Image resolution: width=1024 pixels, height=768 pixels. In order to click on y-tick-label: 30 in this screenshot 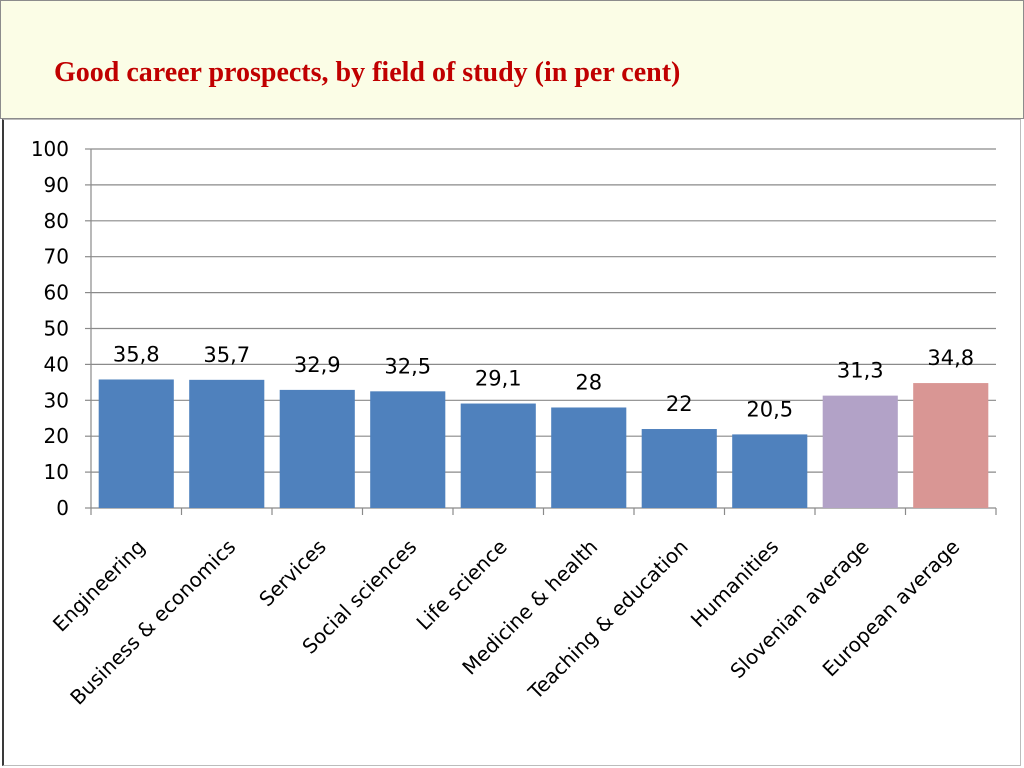, I will do `click(56, 400)`.